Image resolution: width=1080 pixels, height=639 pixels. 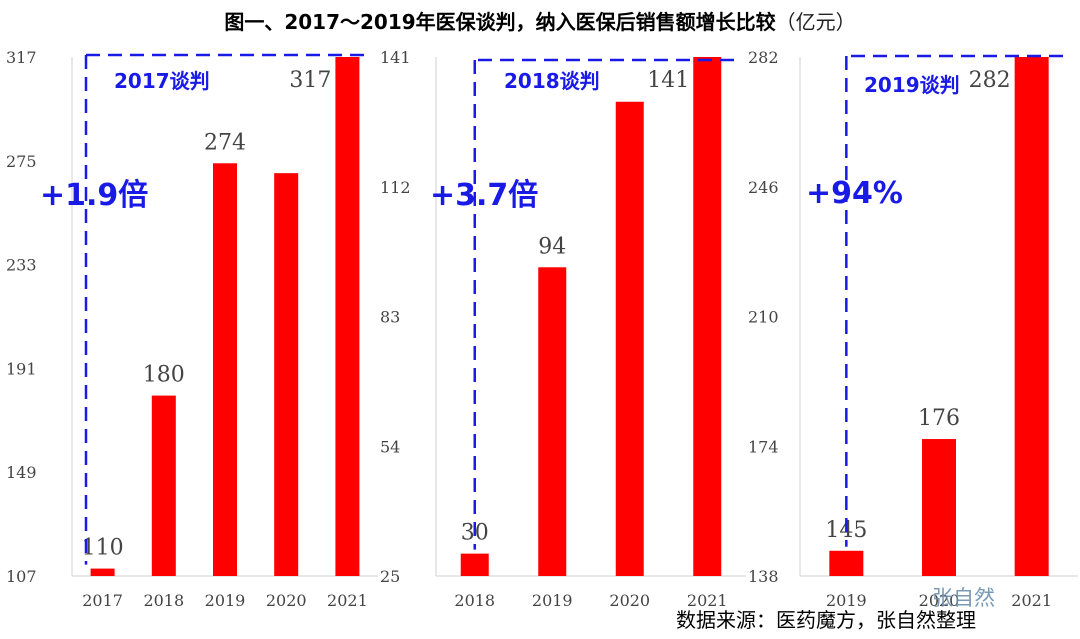 What do you see at coordinates (390, 317) in the screenshot?
I see `y-tick-label: 83` at bounding box center [390, 317].